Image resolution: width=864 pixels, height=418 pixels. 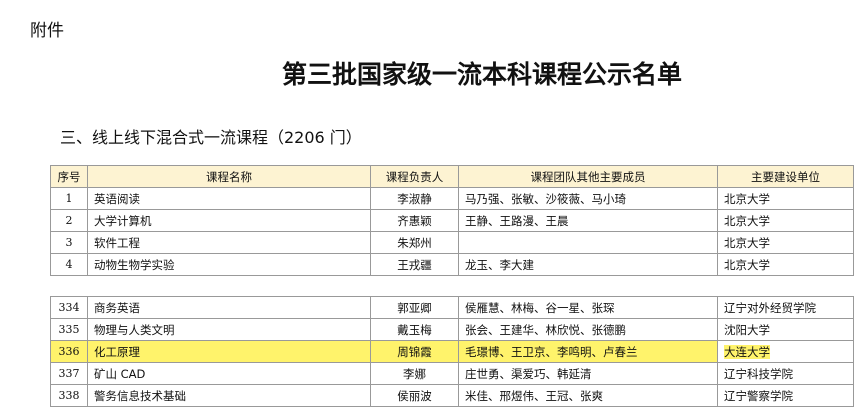 I want to click on cell-no: 2, so click(x=69, y=220).